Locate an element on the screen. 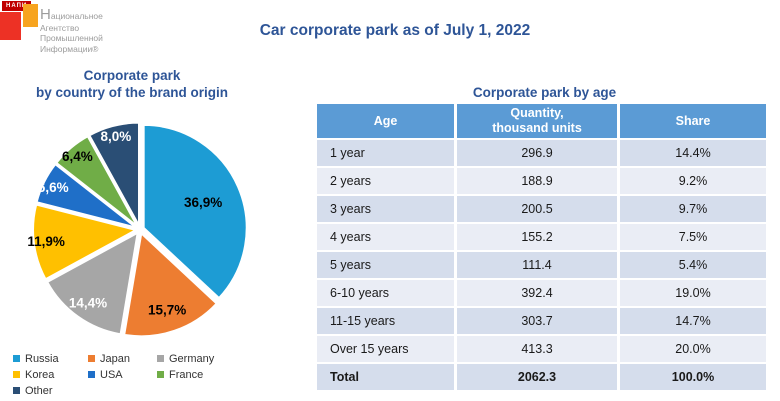 This screenshot has width=780, height=401. age-table-cell-quantity: 296.9 is located at coordinates (537, 153).